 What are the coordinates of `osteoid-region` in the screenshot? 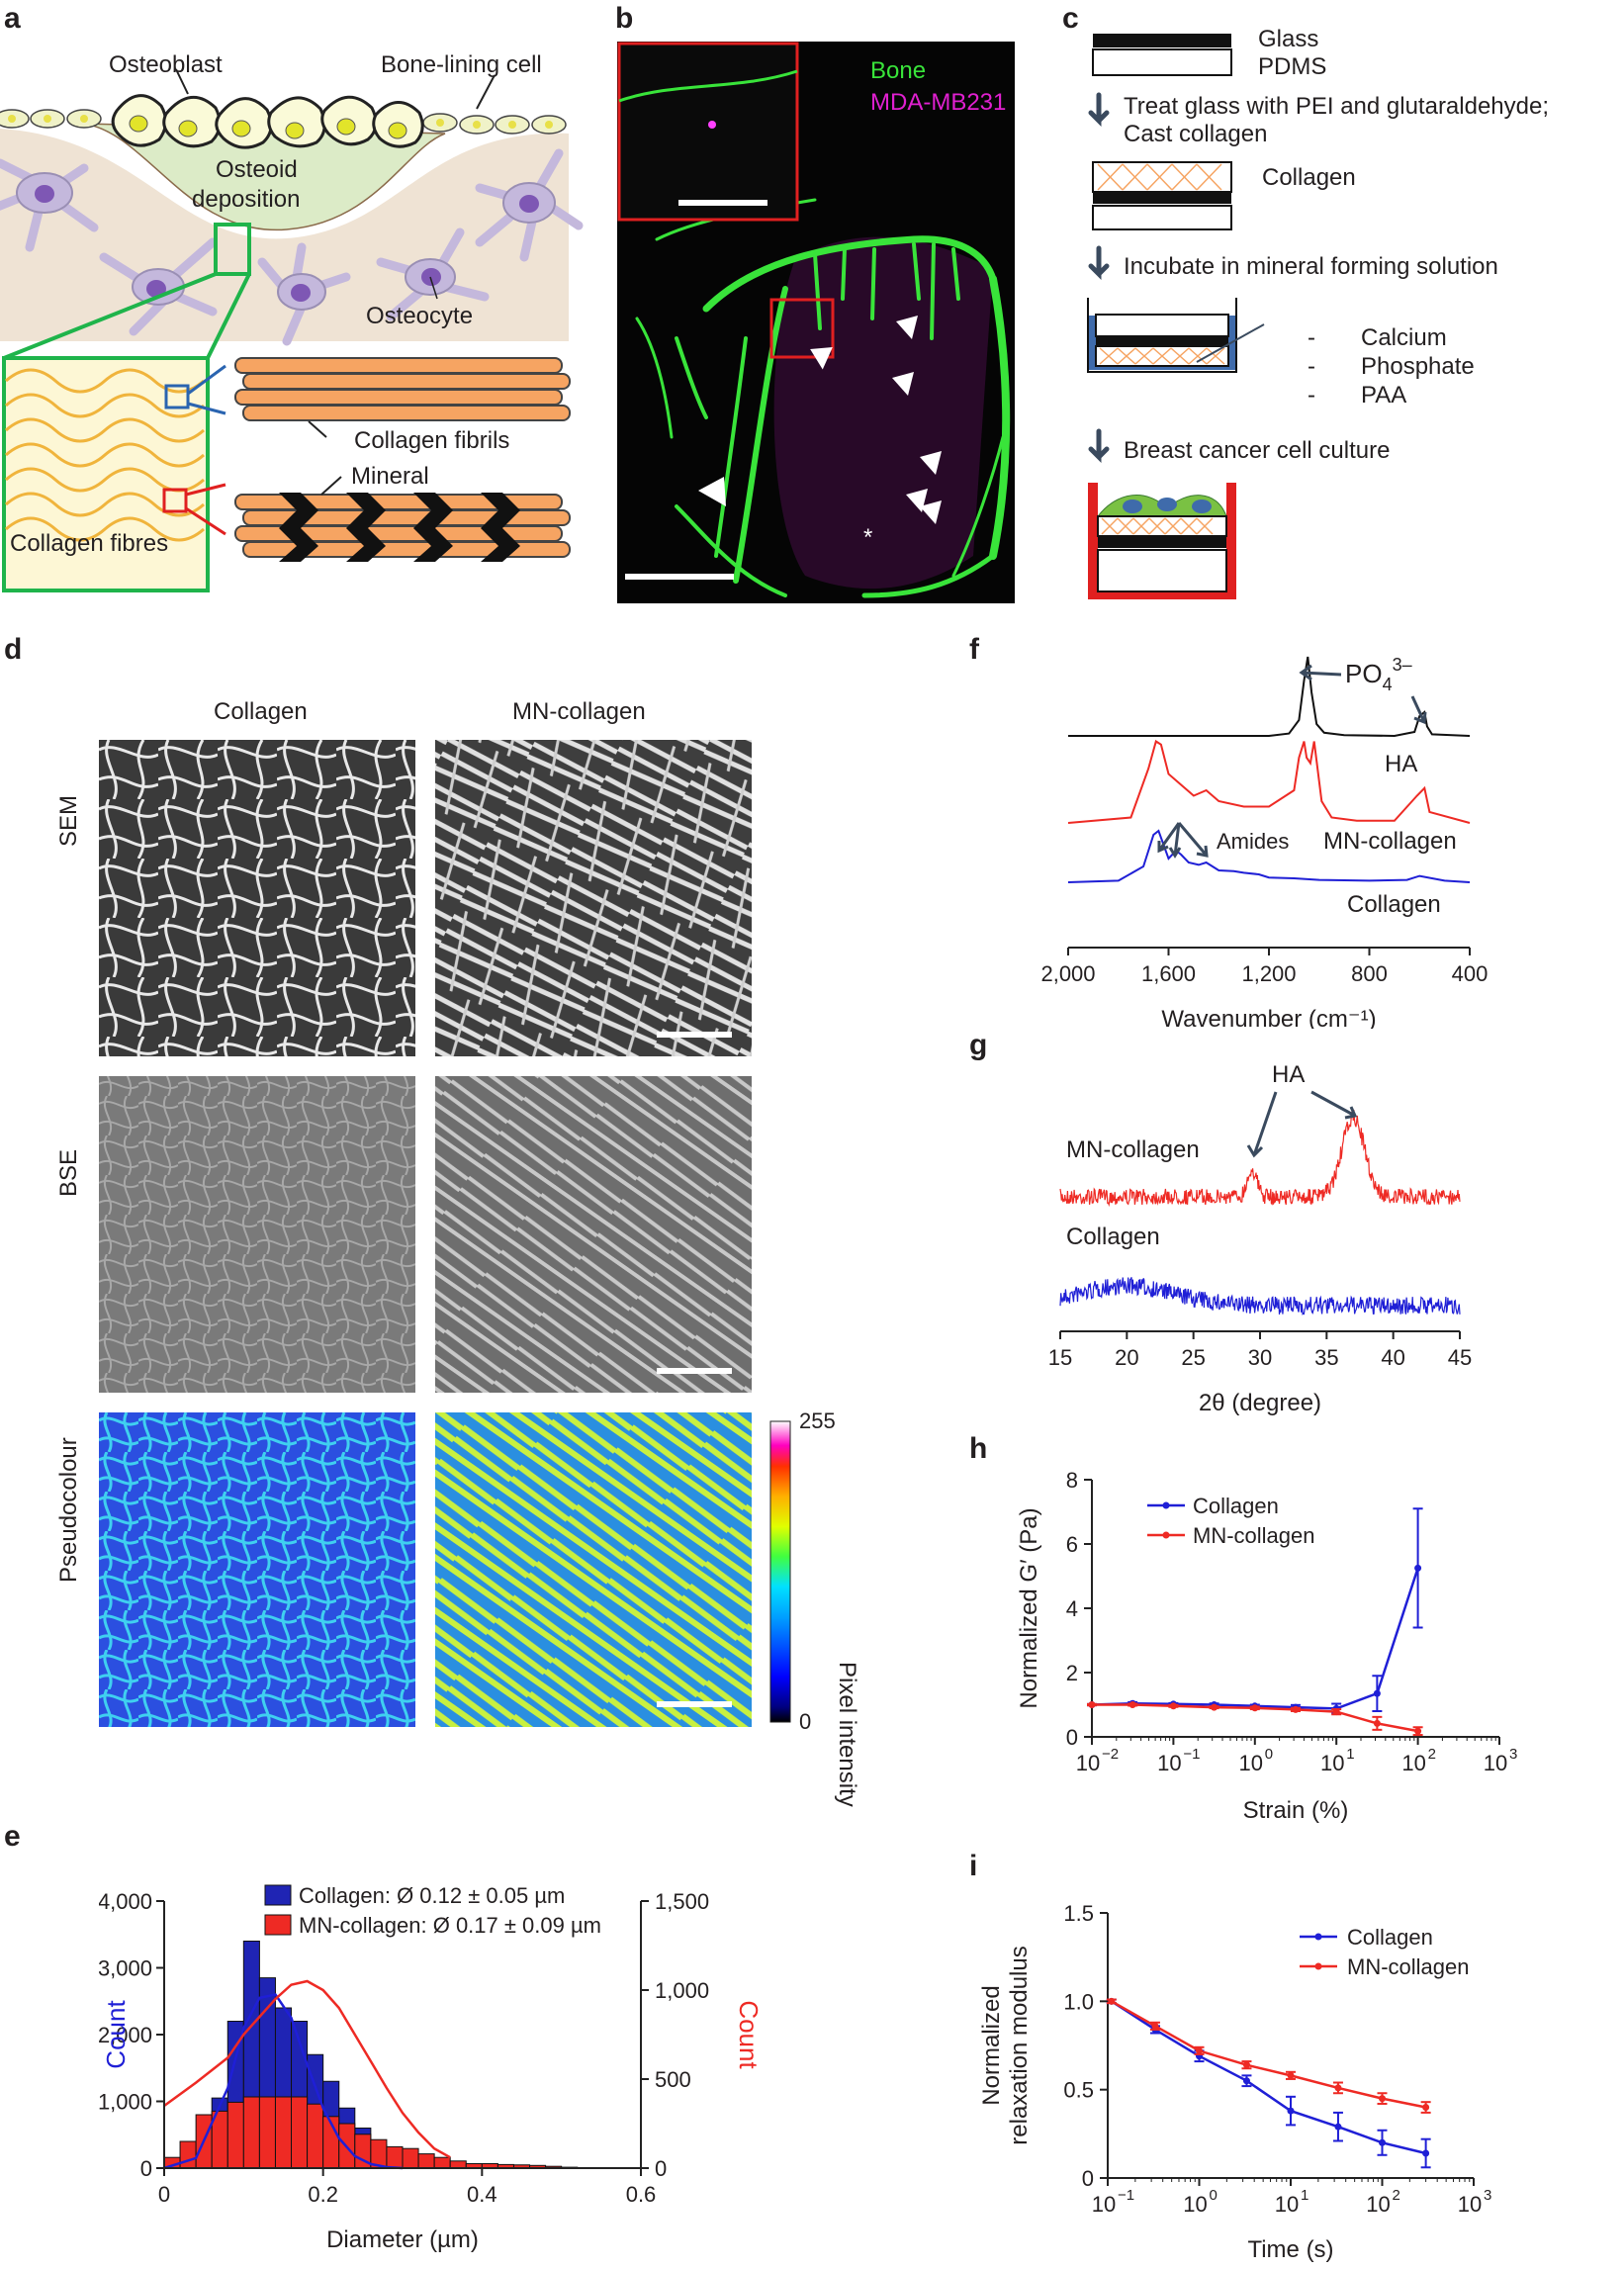 It's located at (264, 177).